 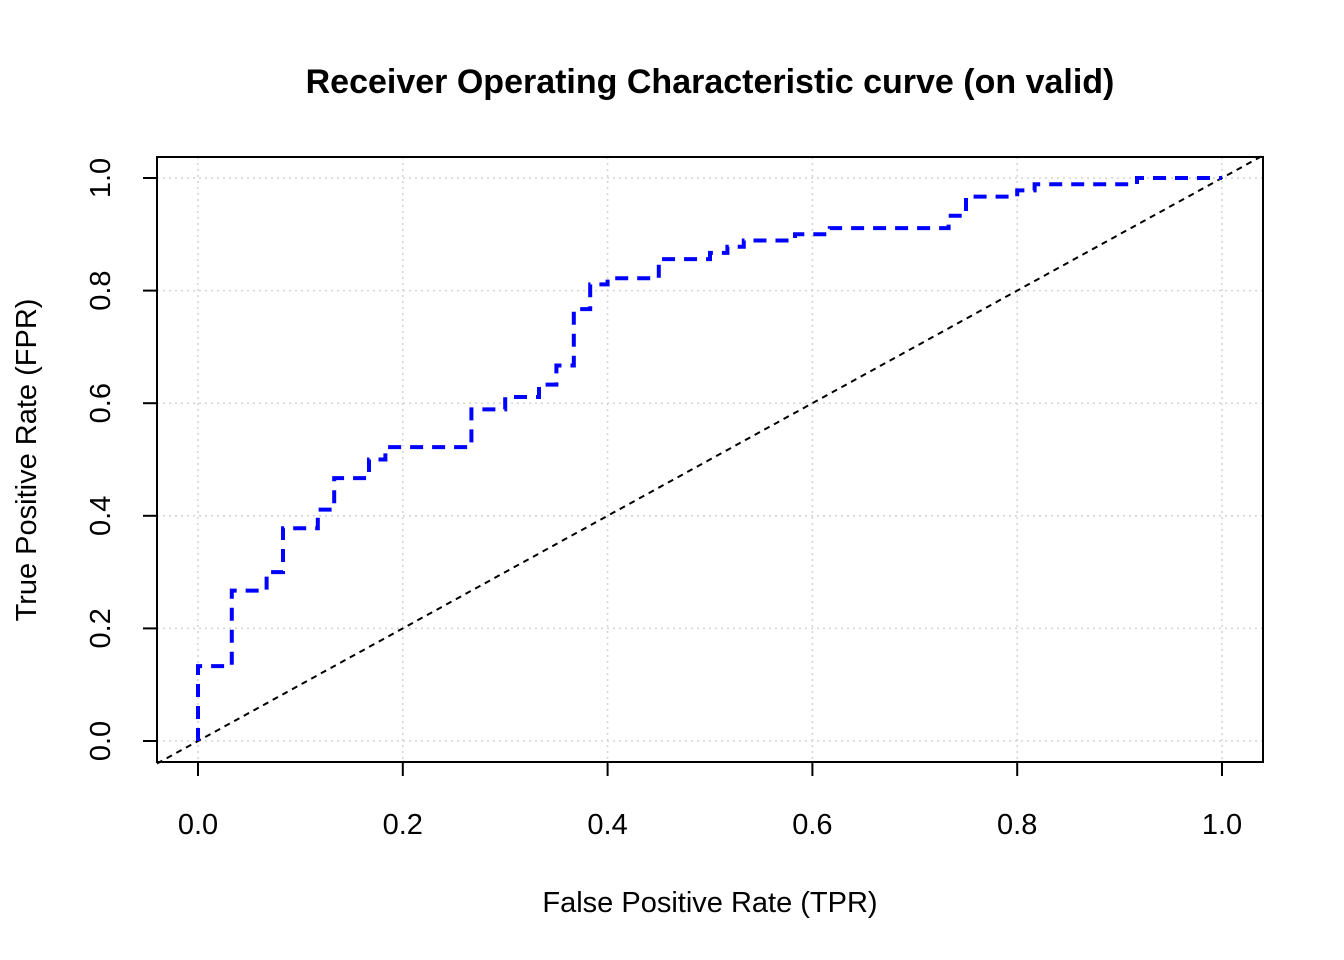 What do you see at coordinates (403, 825) in the screenshot?
I see `x-tick-label: 0.2` at bounding box center [403, 825].